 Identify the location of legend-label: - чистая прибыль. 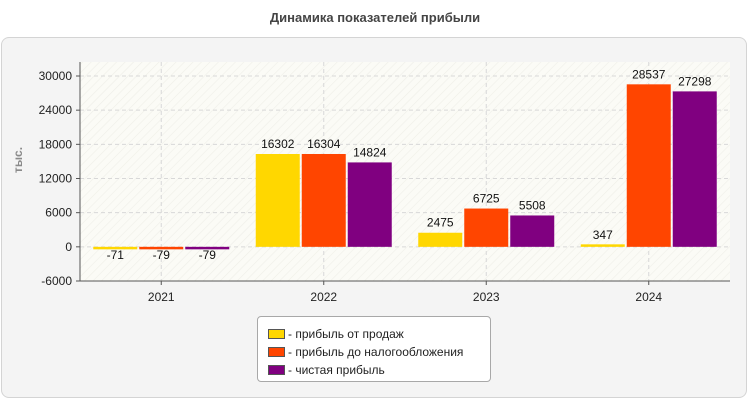
(336, 370).